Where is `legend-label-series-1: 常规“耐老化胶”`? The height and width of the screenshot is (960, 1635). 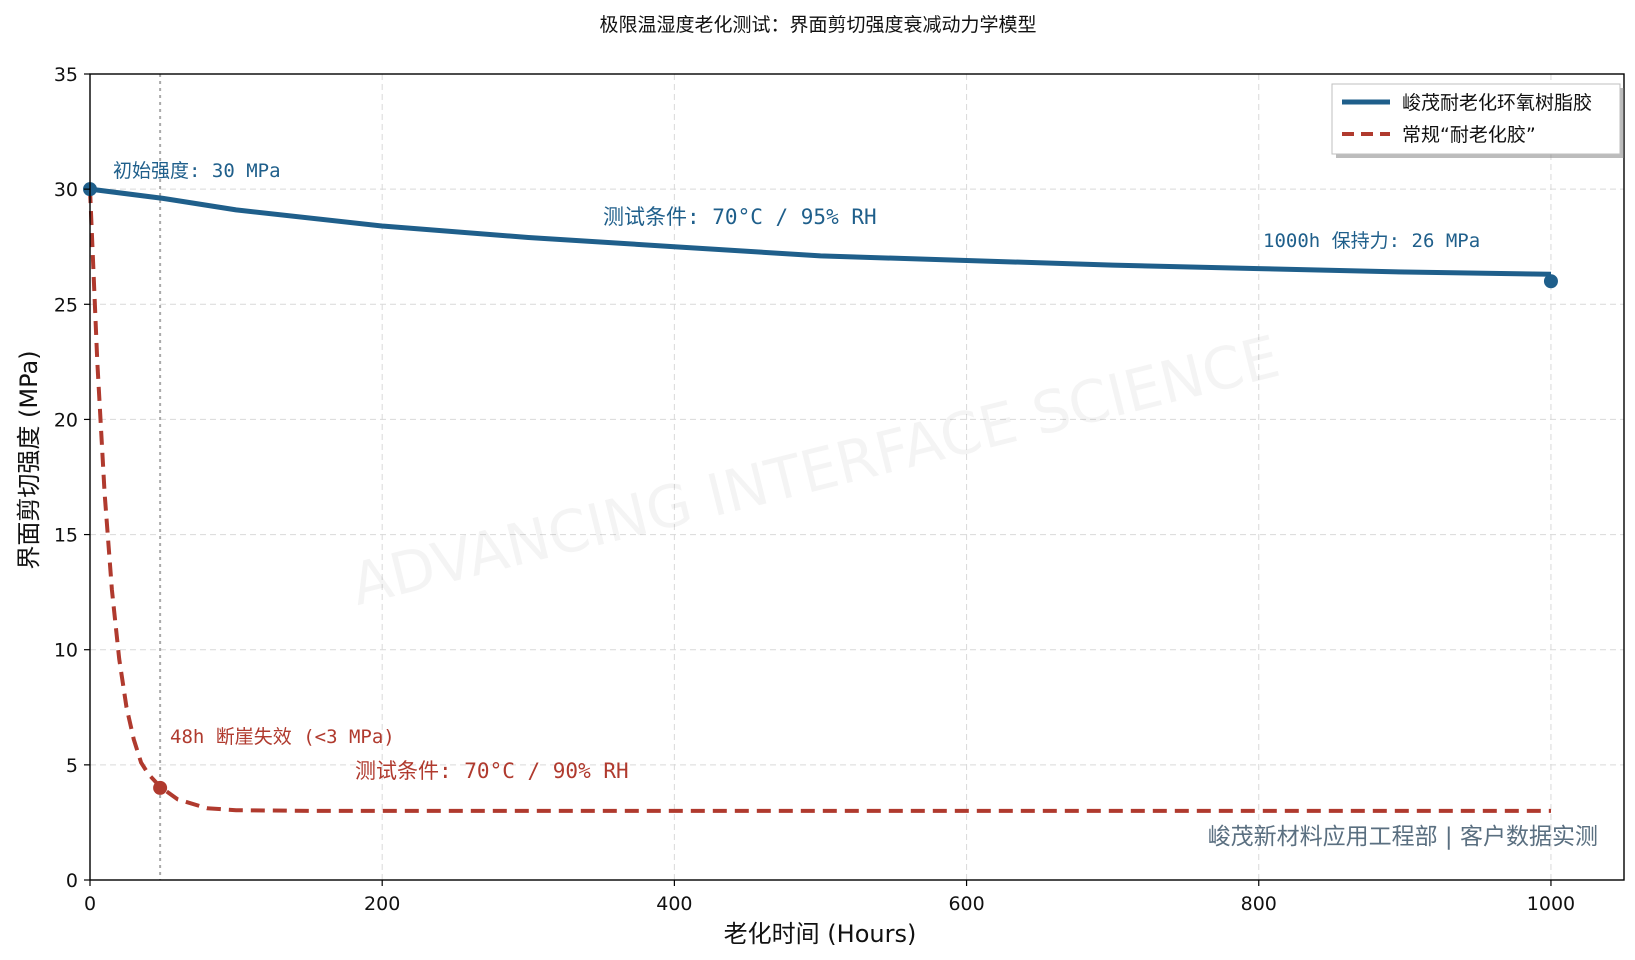
legend-label-series-1: 常规“耐老化胶” is located at coordinates (1469, 135).